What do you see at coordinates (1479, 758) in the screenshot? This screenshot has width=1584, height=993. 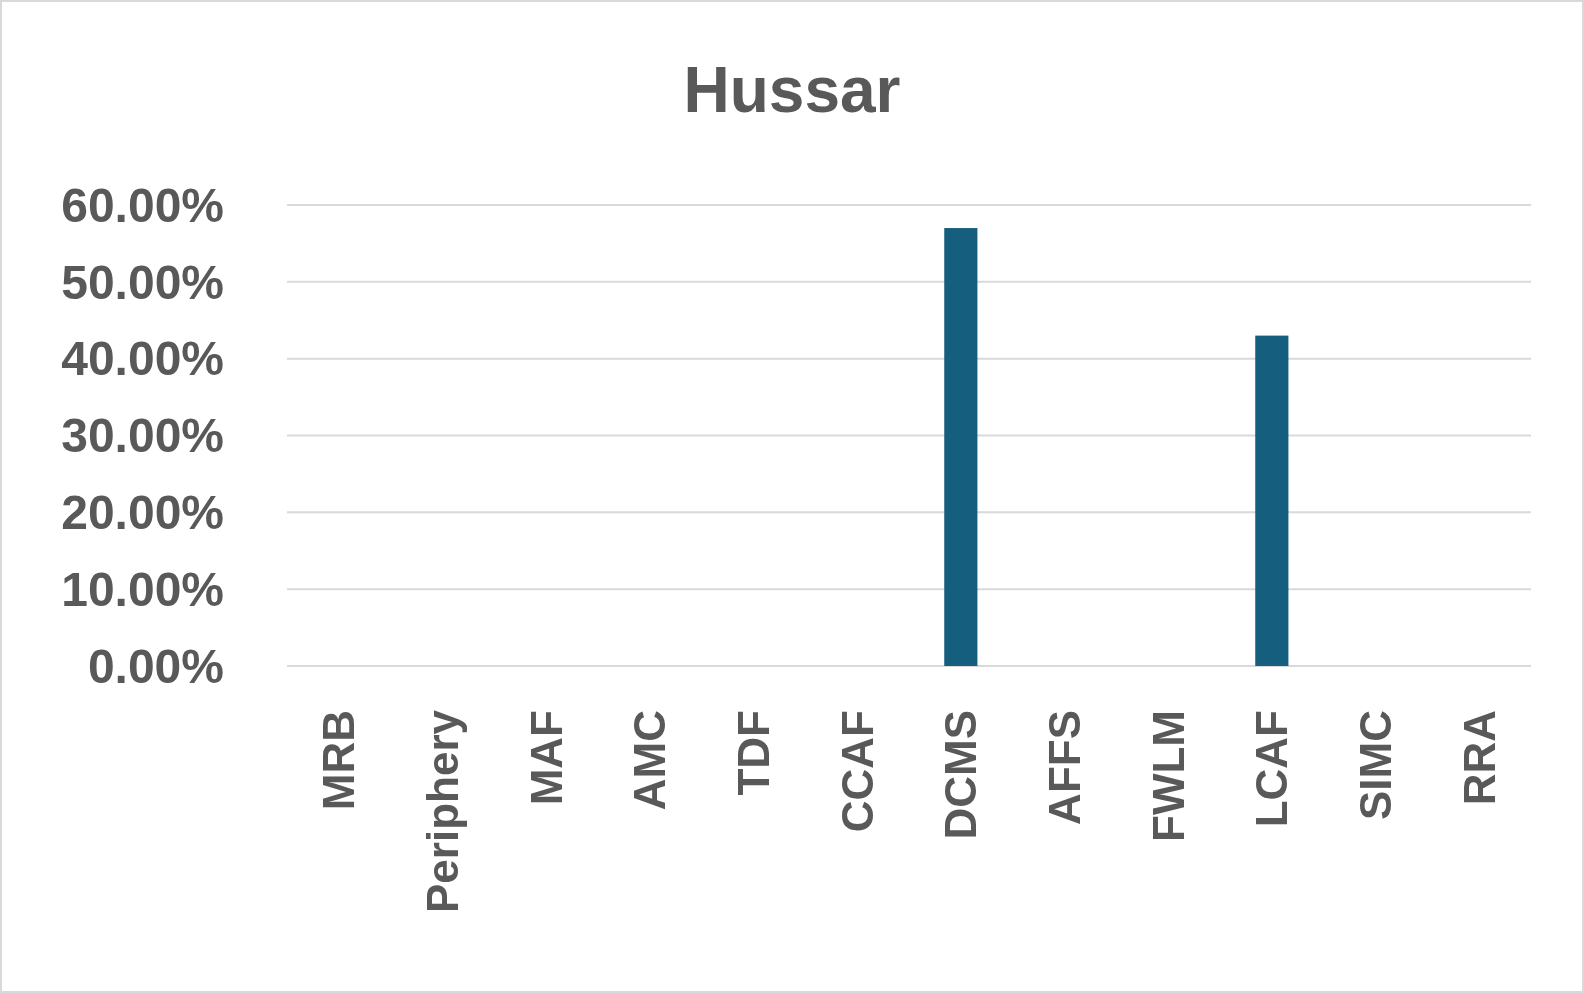 I see `x-tick-label: RRA` at bounding box center [1479, 758].